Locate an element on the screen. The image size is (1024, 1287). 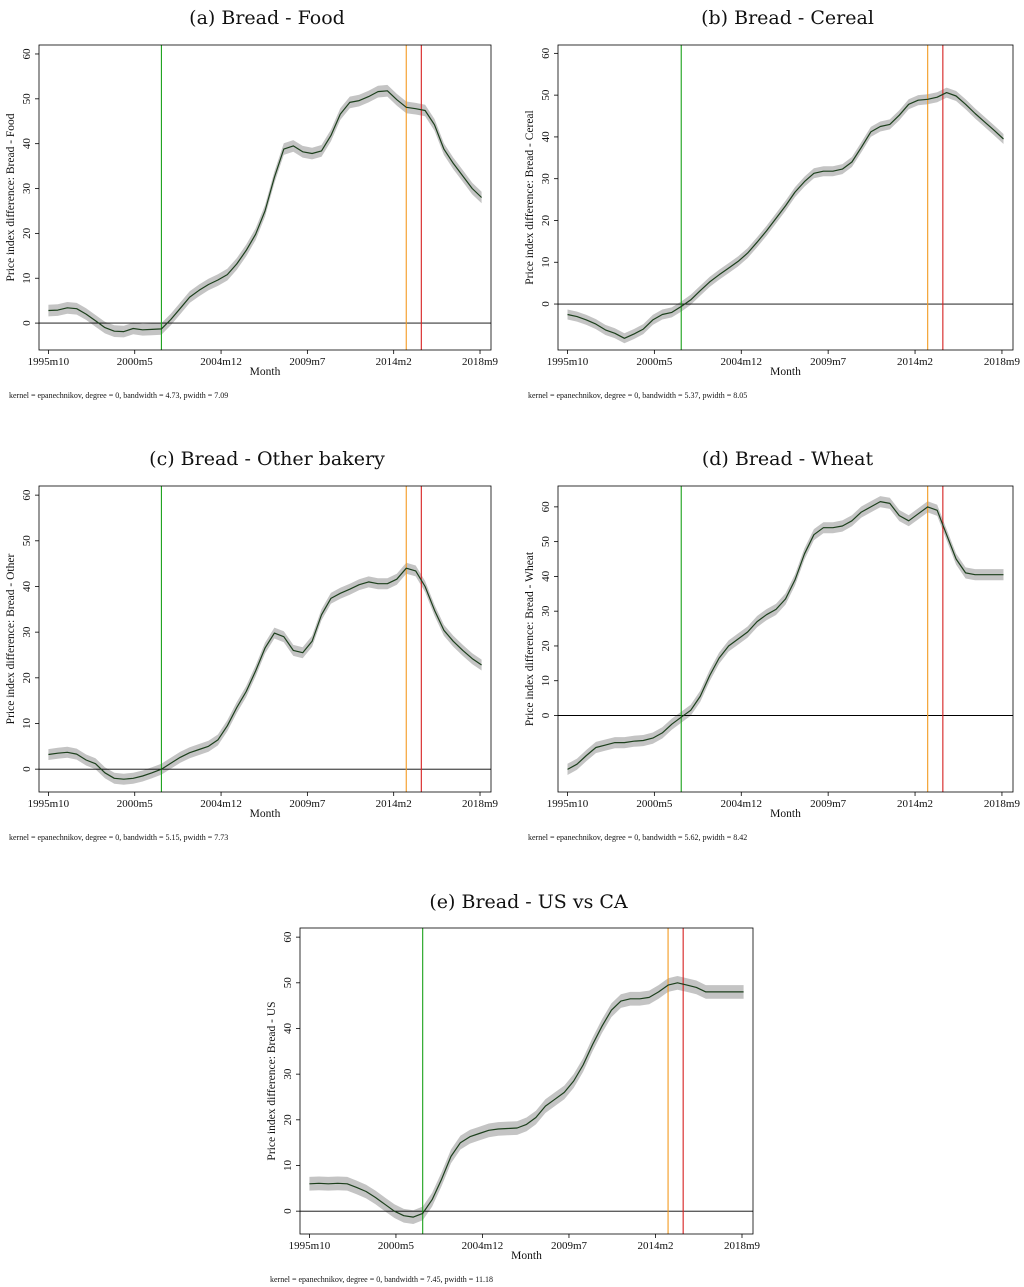
y-axis-label: Price index difference: Bread - Food is located at coordinates (11, 197).